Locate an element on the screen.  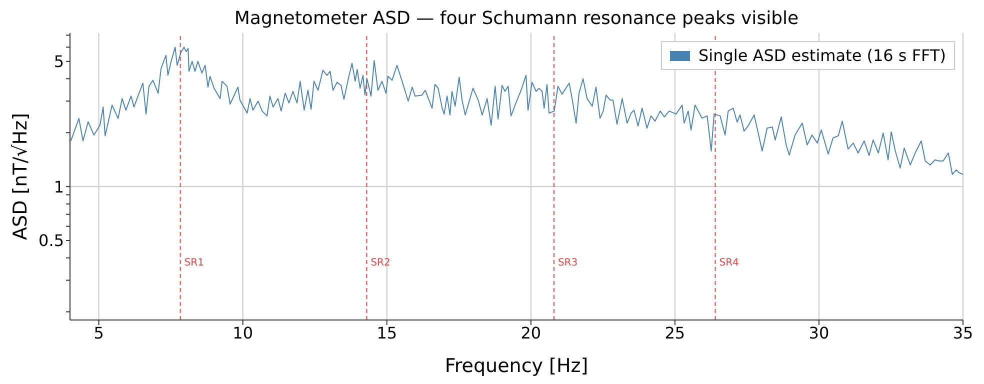
y-tick-label: 5 is located at coordinates (59, 62).